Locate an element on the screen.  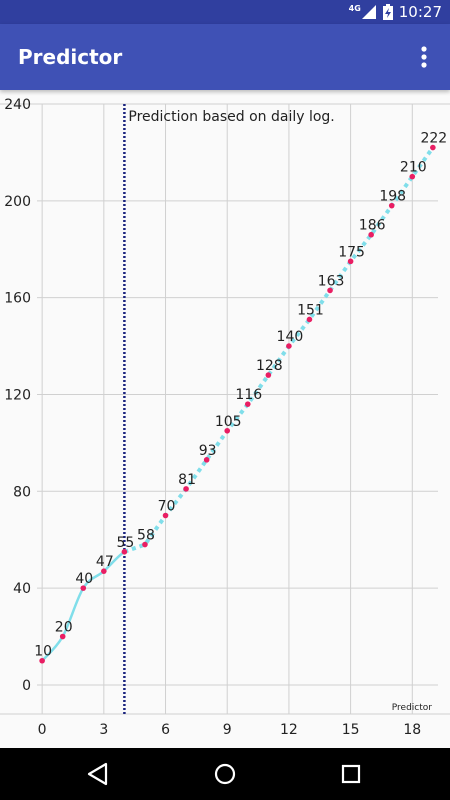
data-label: 198 is located at coordinates (392, 197).